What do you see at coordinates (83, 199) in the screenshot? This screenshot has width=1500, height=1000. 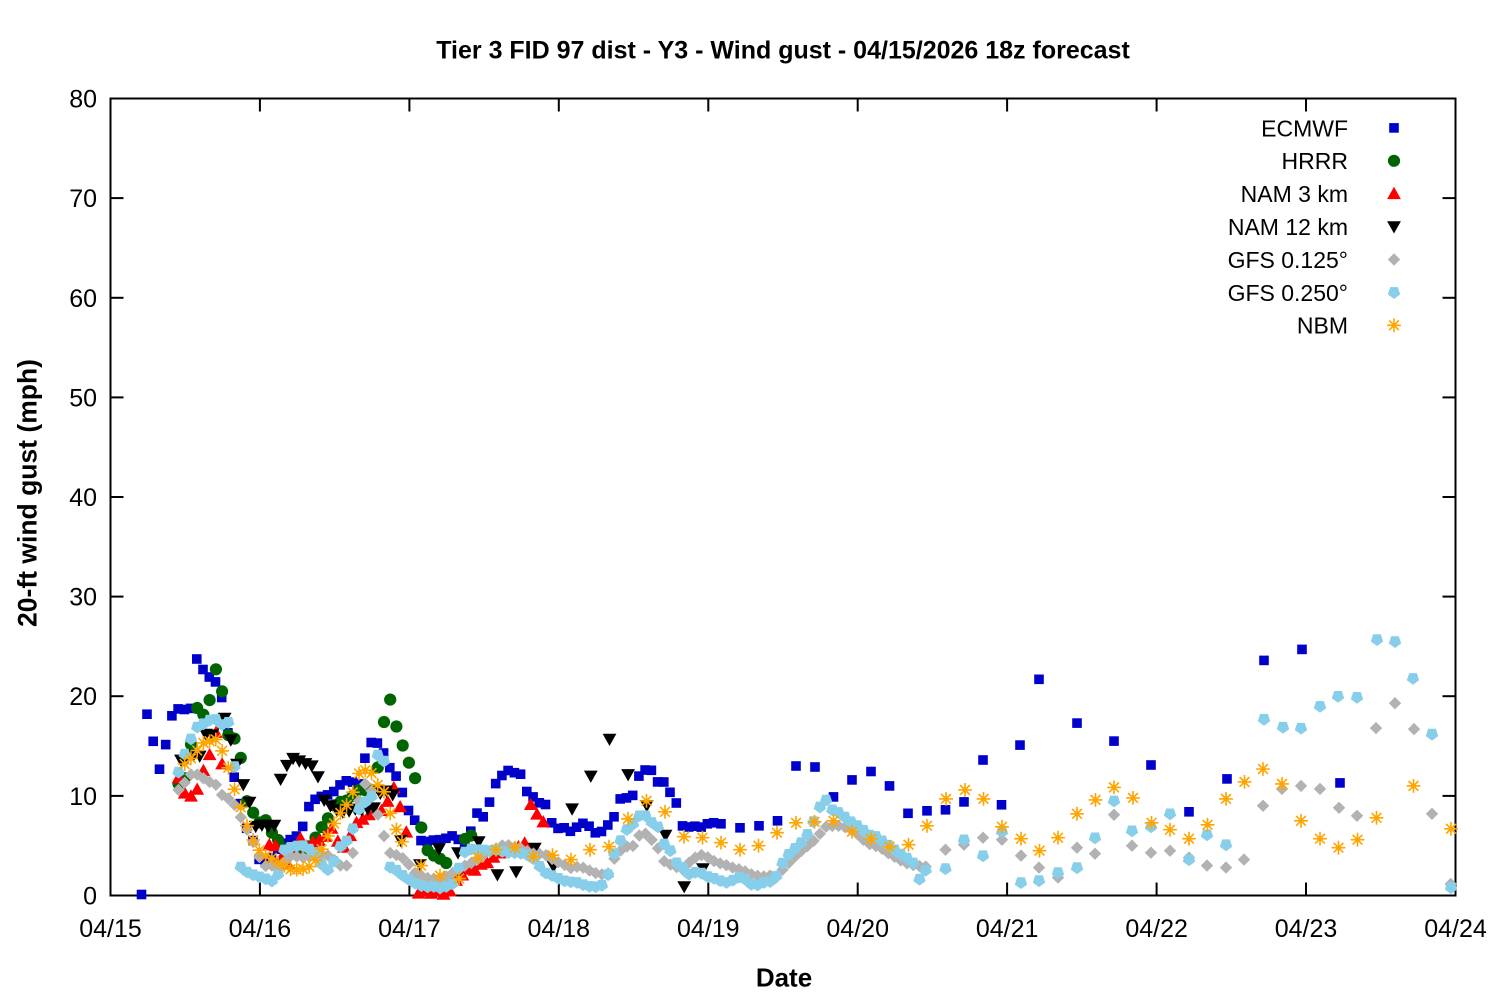 I see `svg-text: 70` at bounding box center [83, 199].